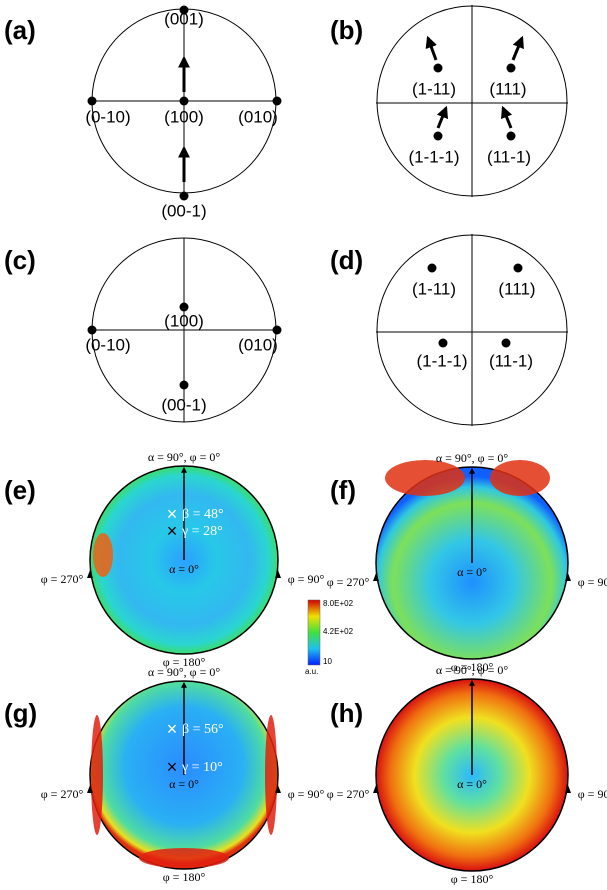 The width and height of the screenshot is (607, 890). Describe the element at coordinates (20, 490) in the screenshot. I see `panel-label: (e)` at that location.